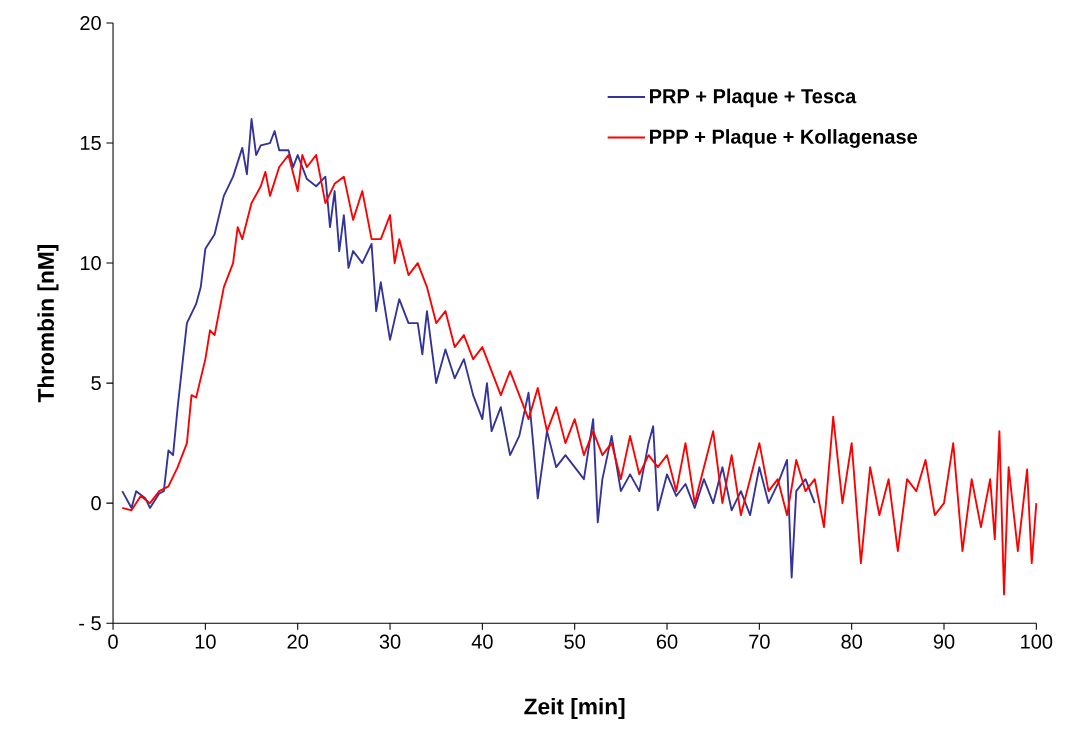 This screenshot has width=1067, height=747. I want to click on x-tick-label: 30, so click(390, 641).